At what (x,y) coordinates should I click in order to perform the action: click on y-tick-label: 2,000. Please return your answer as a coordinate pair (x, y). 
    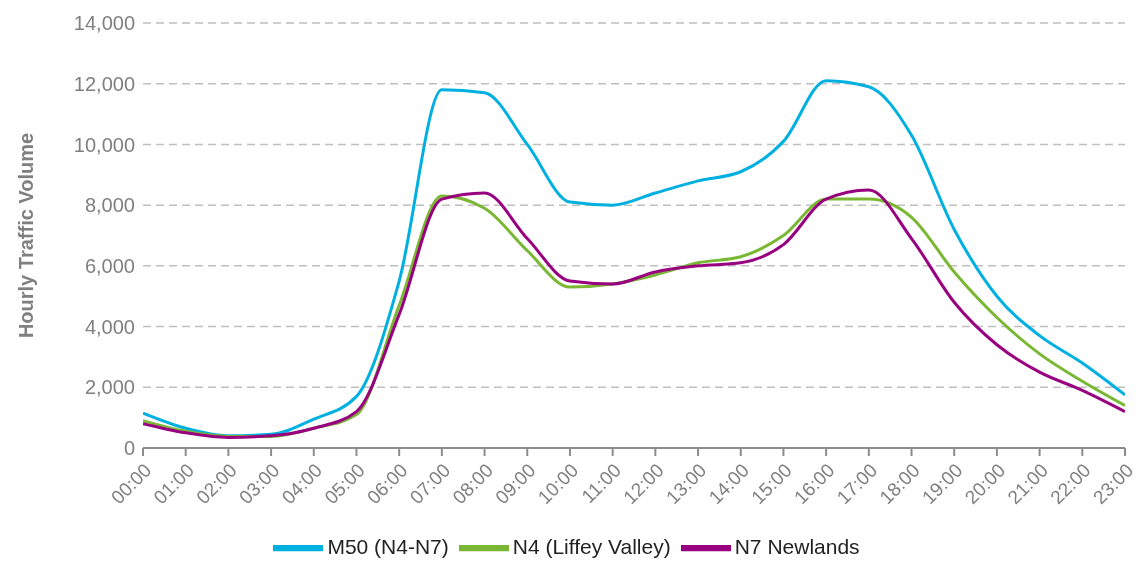
    Looking at the image, I should click on (109, 387).